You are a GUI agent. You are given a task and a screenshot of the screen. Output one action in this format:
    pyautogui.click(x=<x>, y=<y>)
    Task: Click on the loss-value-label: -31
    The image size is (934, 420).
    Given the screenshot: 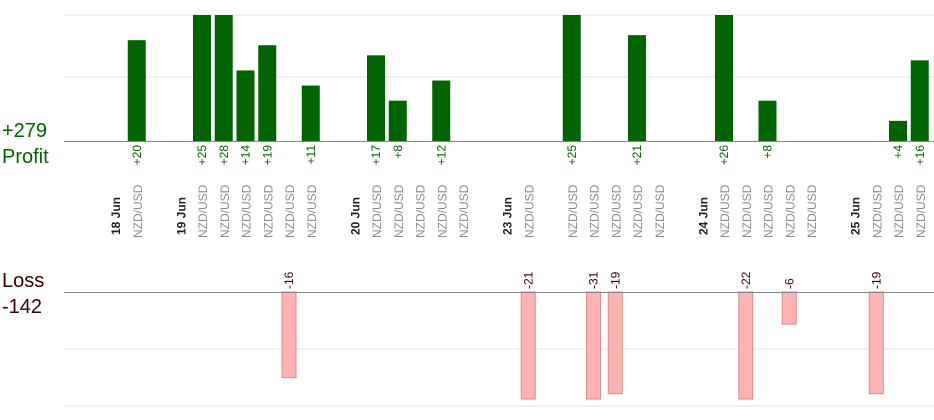 What is the action you would take?
    pyautogui.click(x=594, y=280)
    